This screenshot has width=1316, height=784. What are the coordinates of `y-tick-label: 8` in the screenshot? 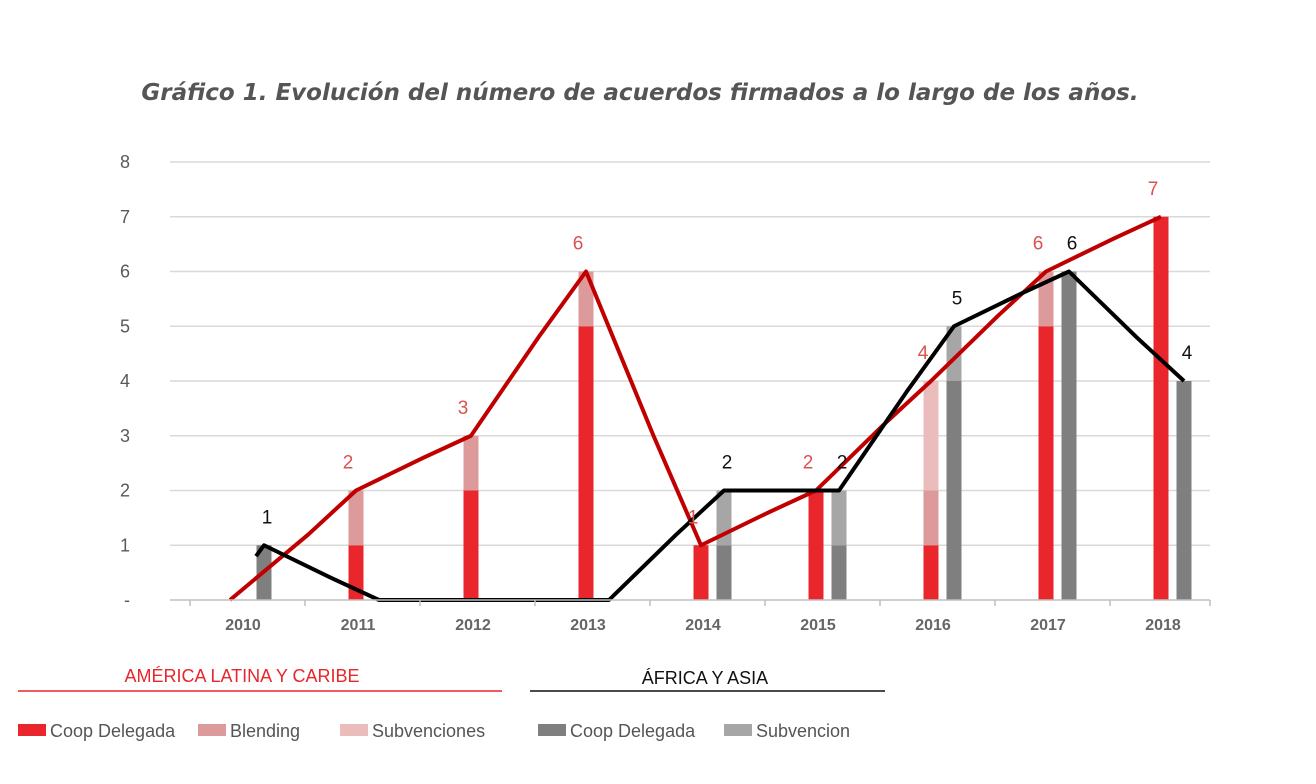 It's located at (125, 162).